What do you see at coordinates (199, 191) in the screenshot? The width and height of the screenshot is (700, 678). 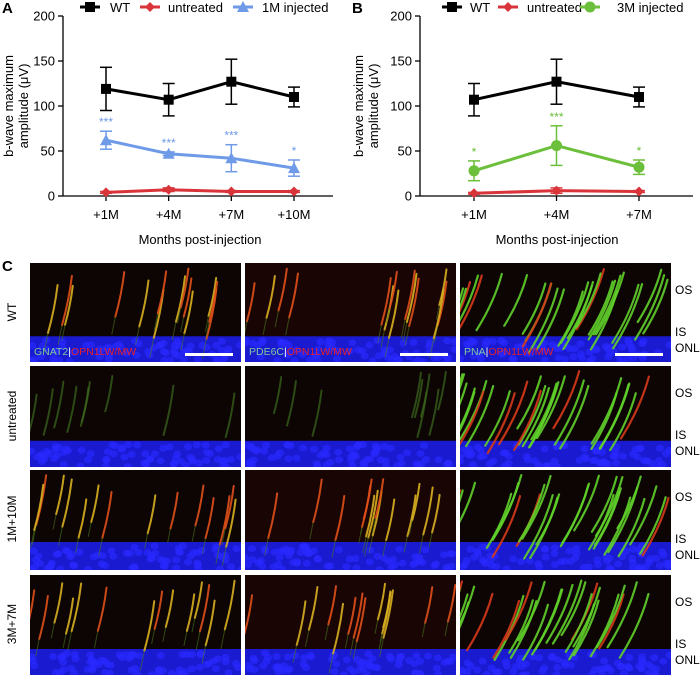 I see `series-line` at bounding box center [199, 191].